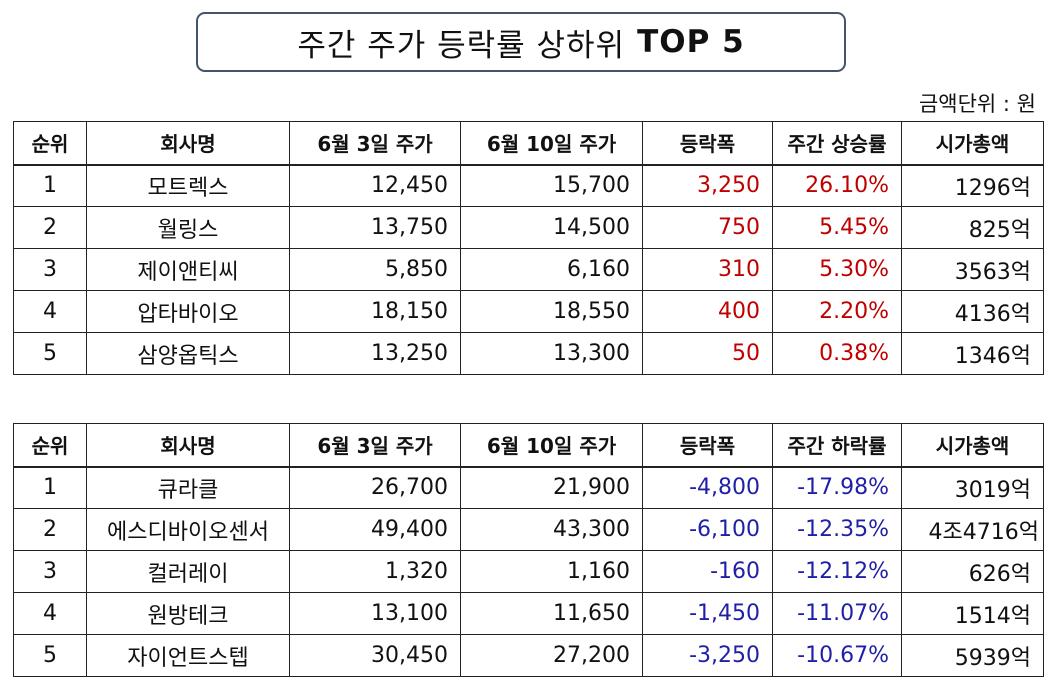 This screenshot has width=1060, height=697. What do you see at coordinates (972, 227) in the screenshot?
I see `market-cap-cell: 825억` at bounding box center [972, 227].